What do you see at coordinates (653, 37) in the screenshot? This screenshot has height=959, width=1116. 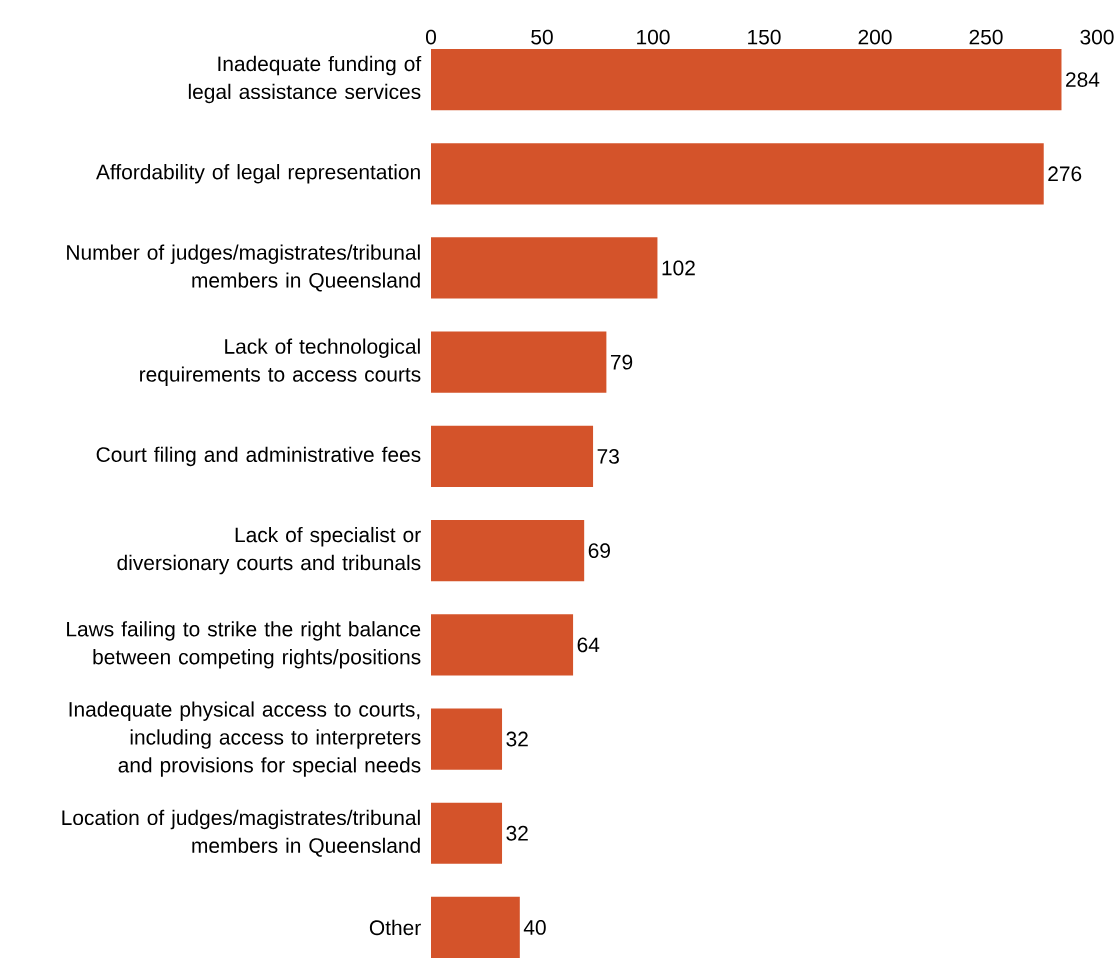 I see `x-tick-label: 100` at bounding box center [653, 37].